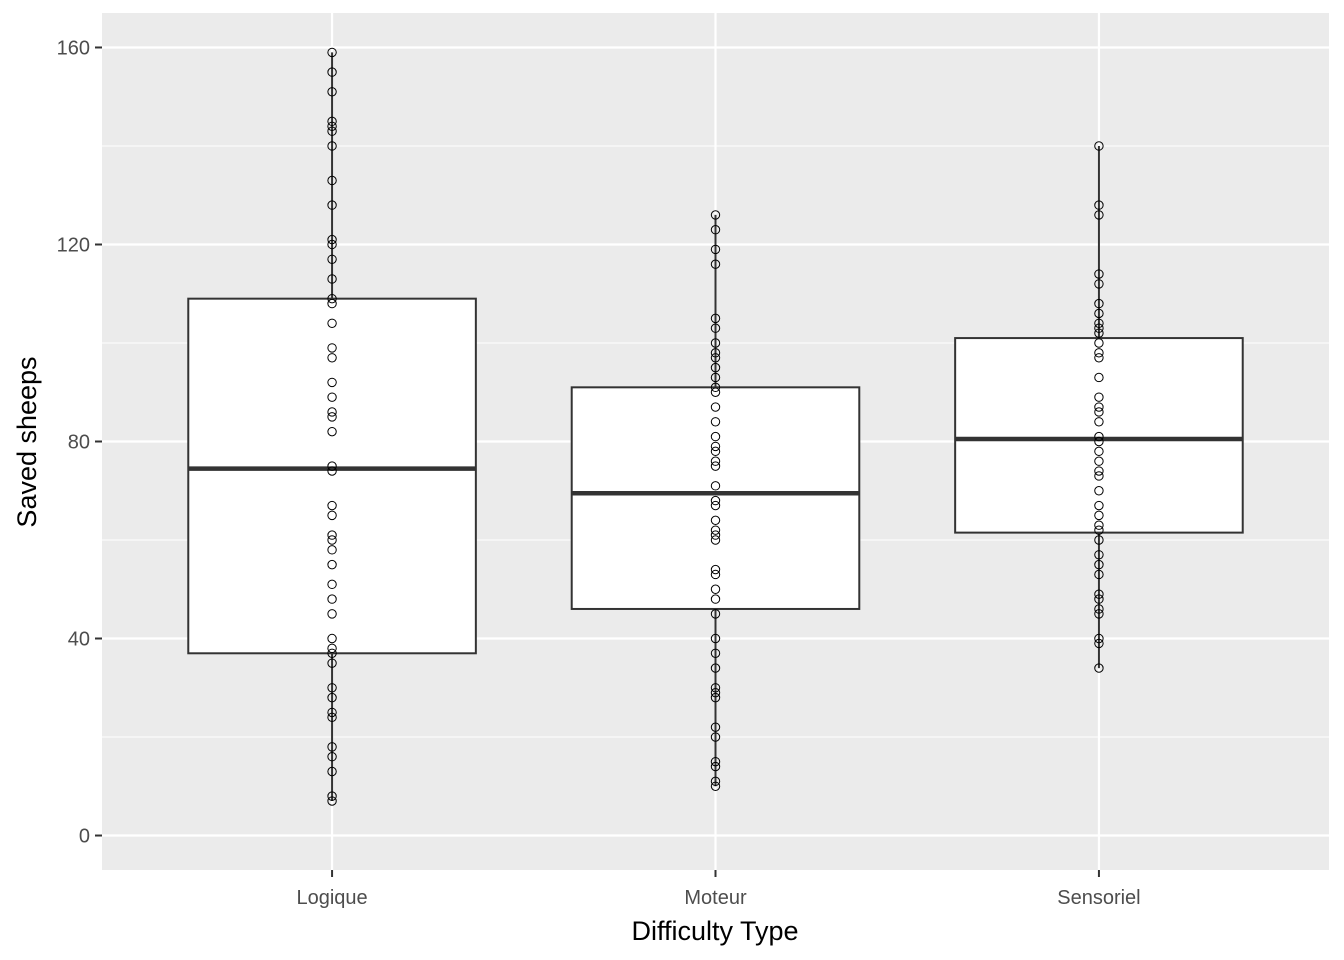 The height and width of the screenshot is (960, 1344). I want to click on x-tick-label: Logique, so click(331, 898).